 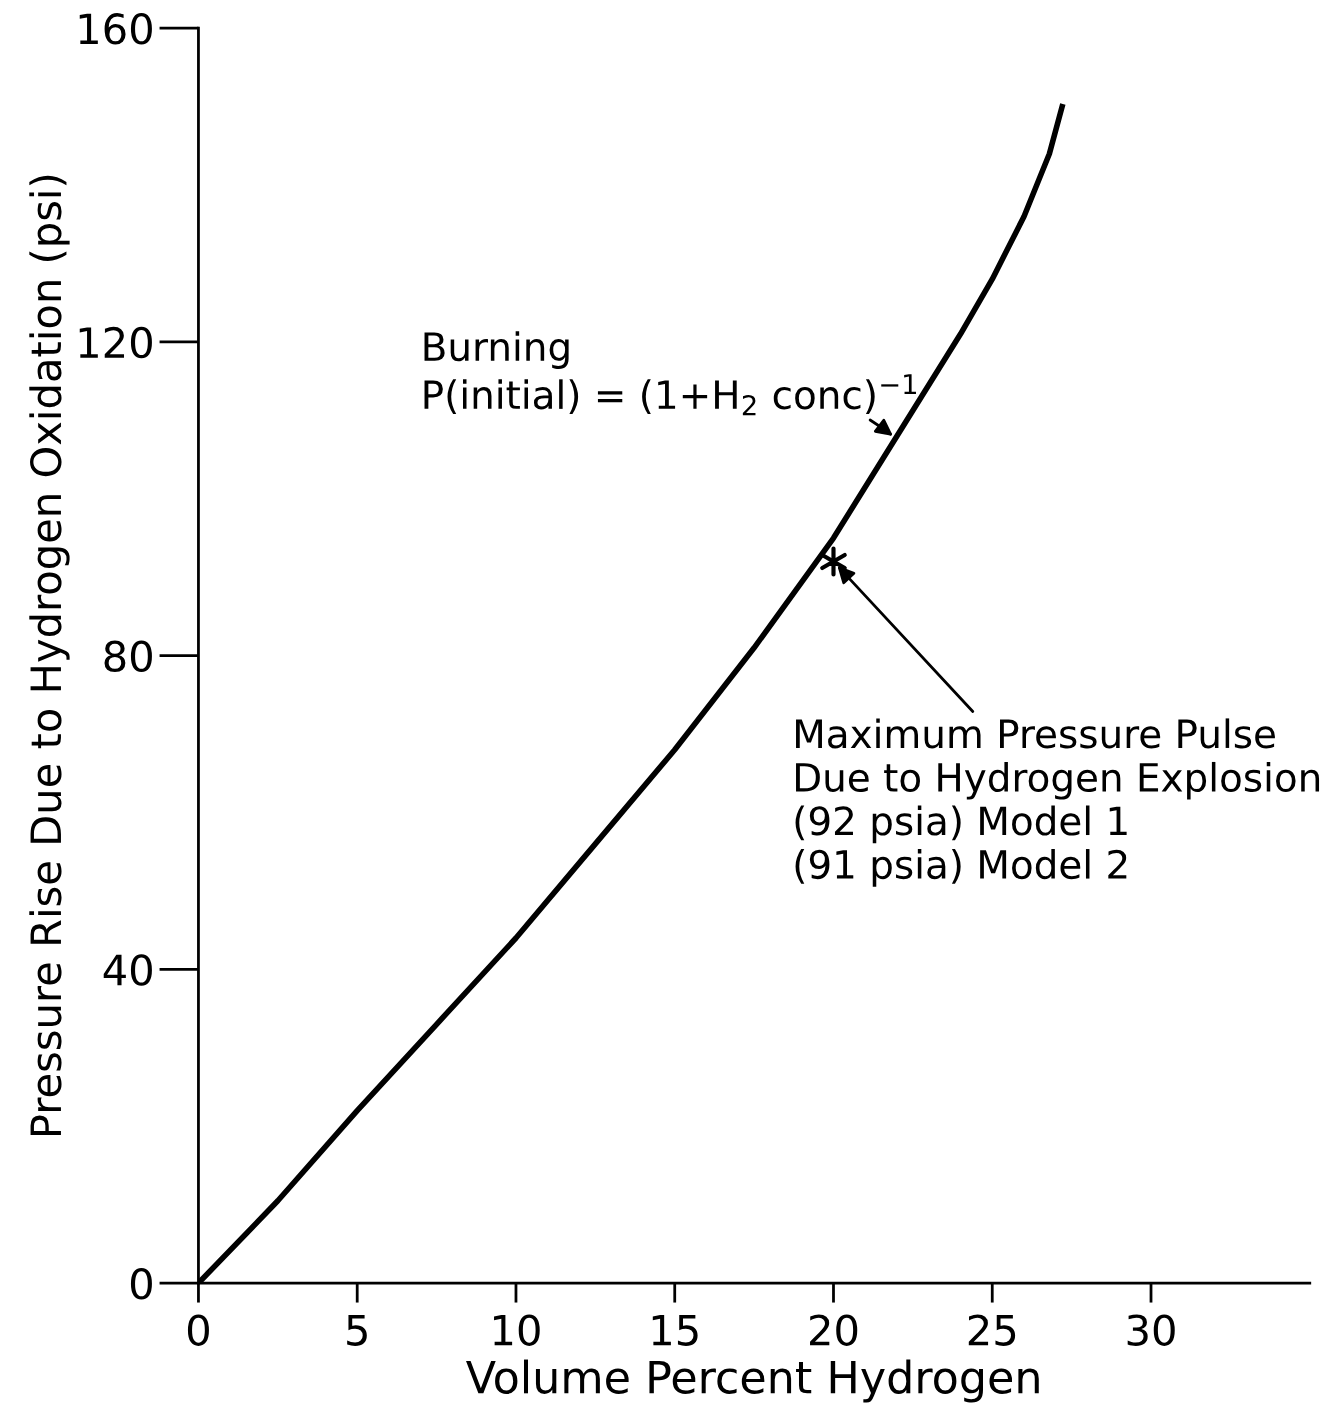 I want to click on x-tick-label: 25, so click(x=992, y=1330).